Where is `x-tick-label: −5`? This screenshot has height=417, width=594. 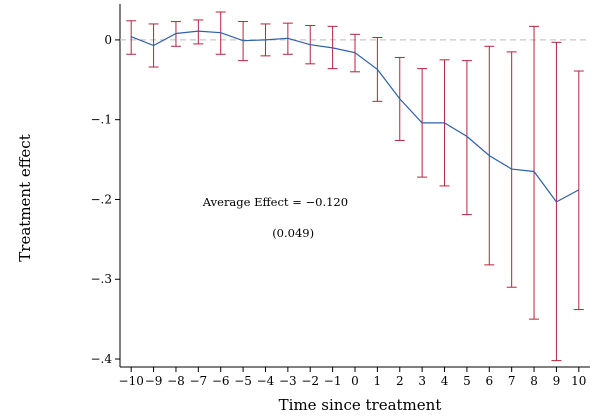 x-tick-label: −5 is located at coordinates (243, 381).